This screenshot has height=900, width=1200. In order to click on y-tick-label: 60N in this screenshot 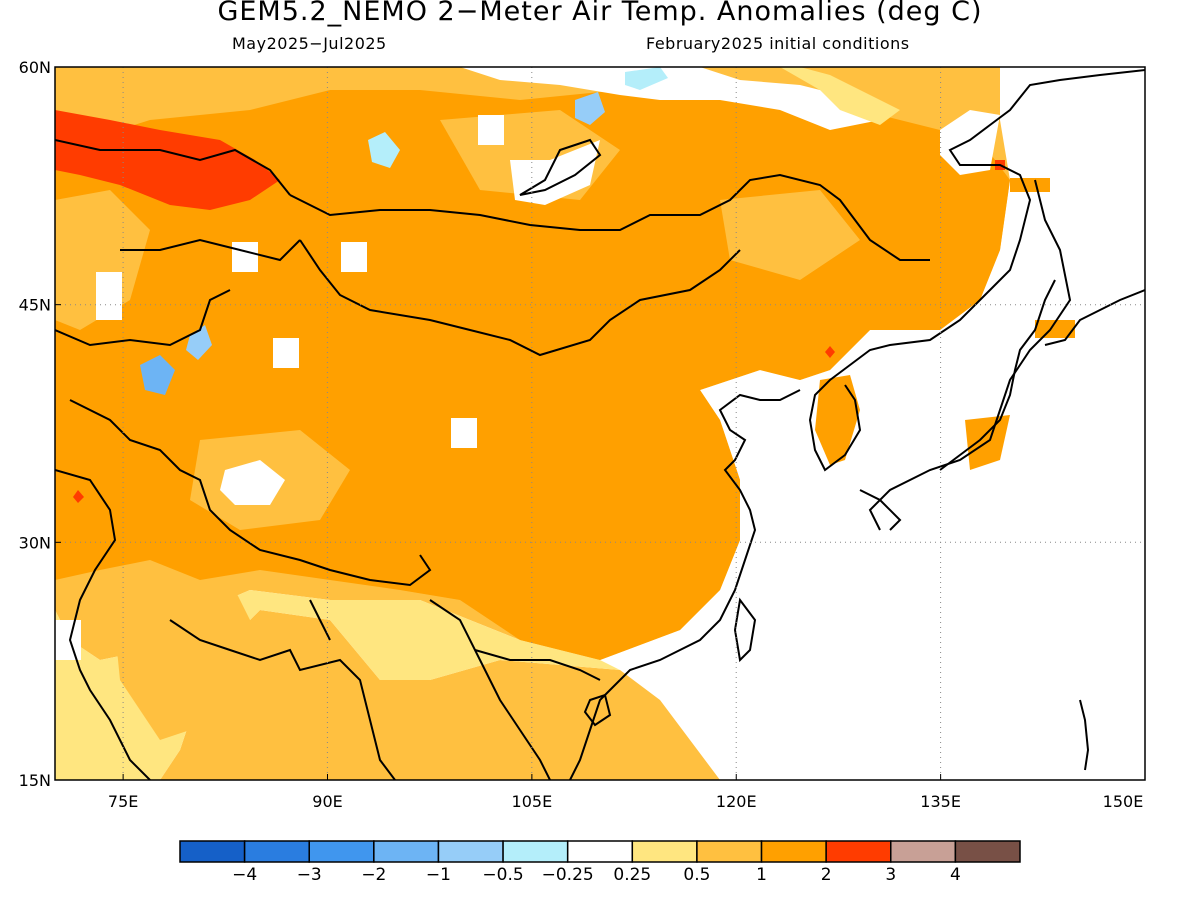, I will do `click(35, 67)`.